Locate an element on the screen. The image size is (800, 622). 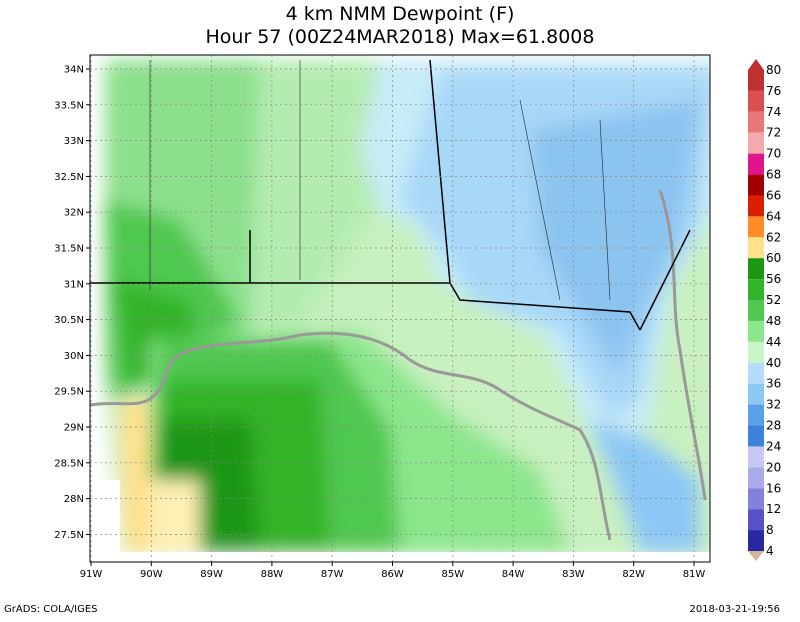
colorbar-label: 64 is located at coordinates (773, 216).